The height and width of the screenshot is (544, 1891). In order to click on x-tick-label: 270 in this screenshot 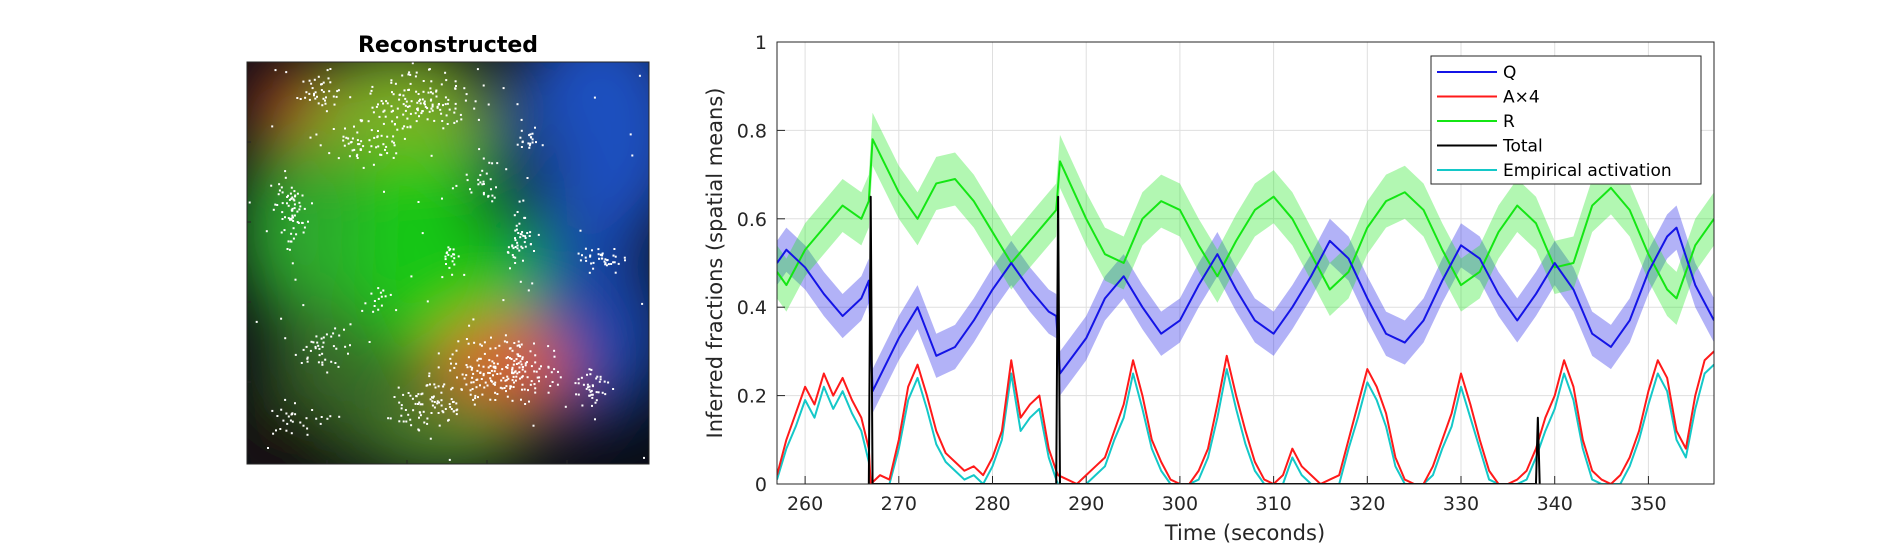, I will do `click(899, 504)`.